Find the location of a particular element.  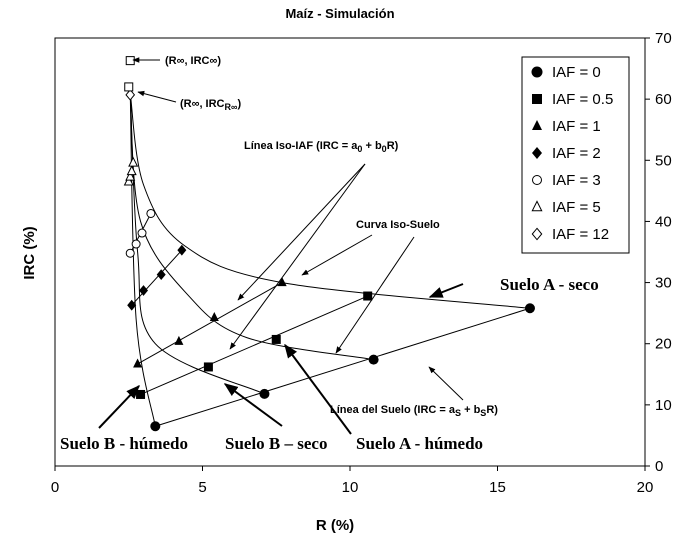

legend-label: IAF = 3 is located at coordinates (576, 180).